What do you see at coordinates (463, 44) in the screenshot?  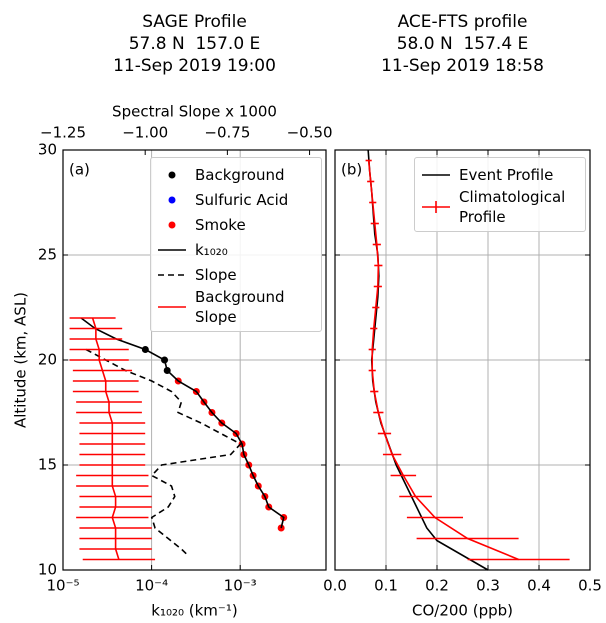 I see `chart-title: 58.0 N 157.4 E` at bounding box center [463, 44].